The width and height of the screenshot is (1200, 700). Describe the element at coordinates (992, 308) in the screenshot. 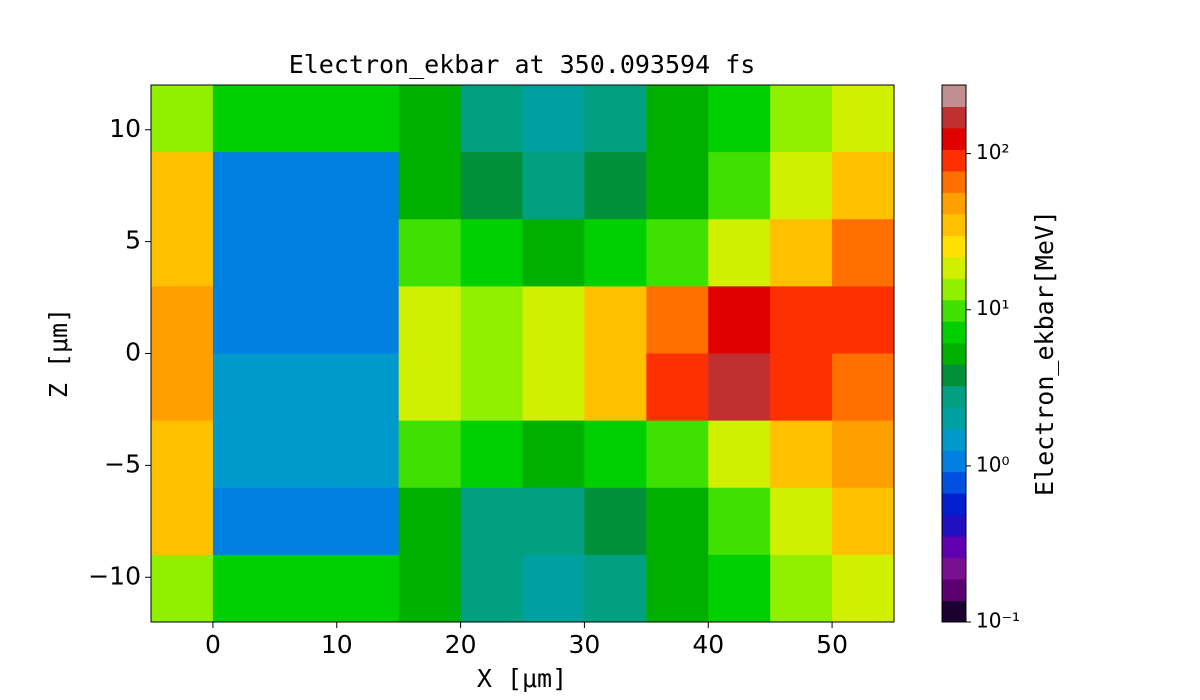

I see `colorbar-tick-label: 10¹` at that location.